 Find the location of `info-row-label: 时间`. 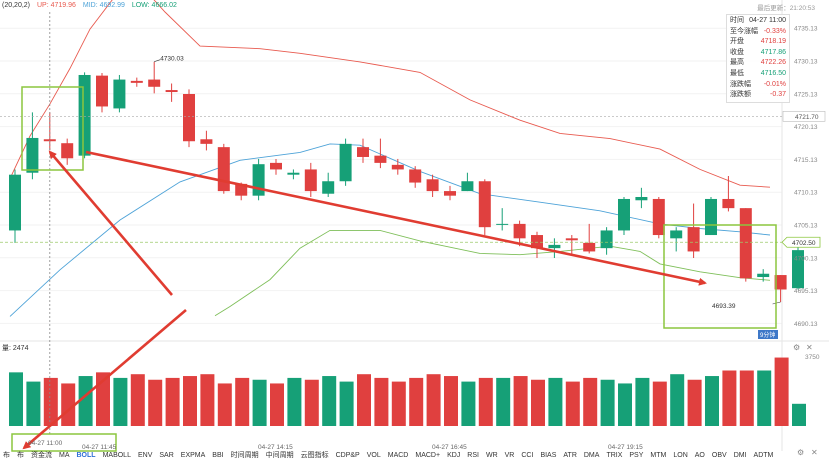

info-row-label: 时间 is located at coordinates (737, 20).